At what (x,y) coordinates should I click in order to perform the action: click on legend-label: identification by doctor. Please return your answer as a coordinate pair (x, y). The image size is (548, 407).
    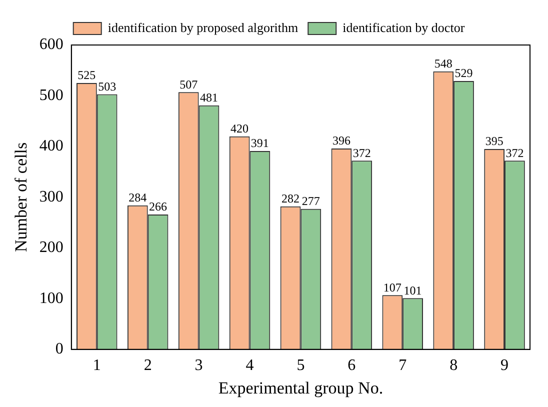
    Looking at the image, I should click on (404, 27).